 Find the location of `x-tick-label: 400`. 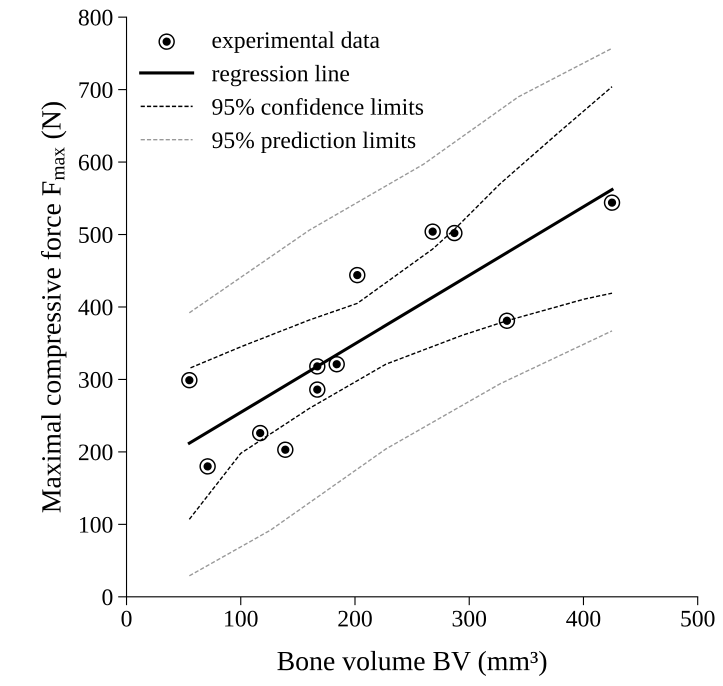

x-tick-label: 400 is located at coordinates (583, 618).